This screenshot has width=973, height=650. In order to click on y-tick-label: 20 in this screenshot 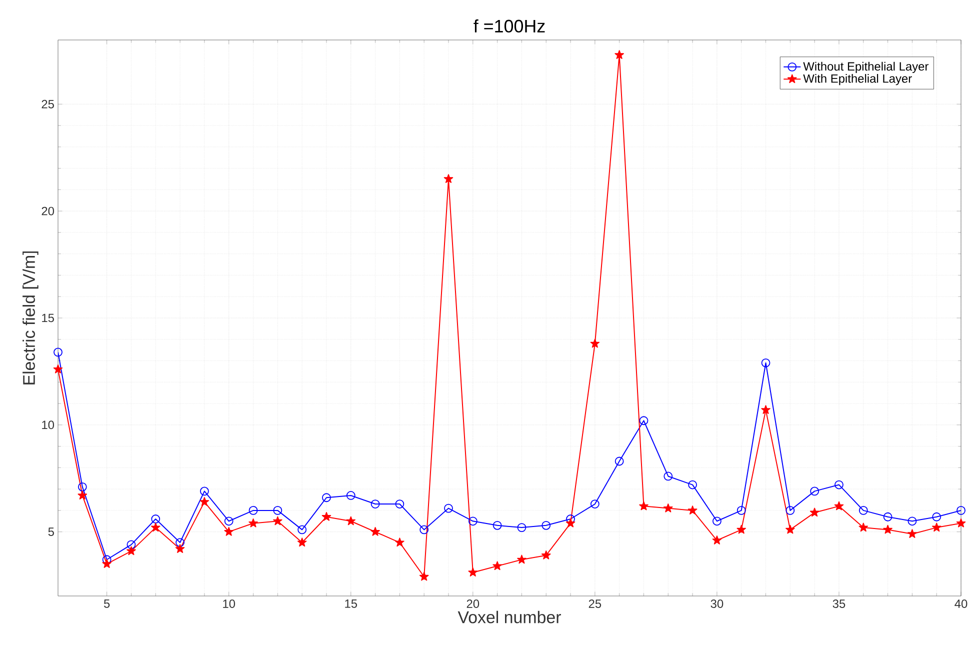, I will do `click(48, 211)`.